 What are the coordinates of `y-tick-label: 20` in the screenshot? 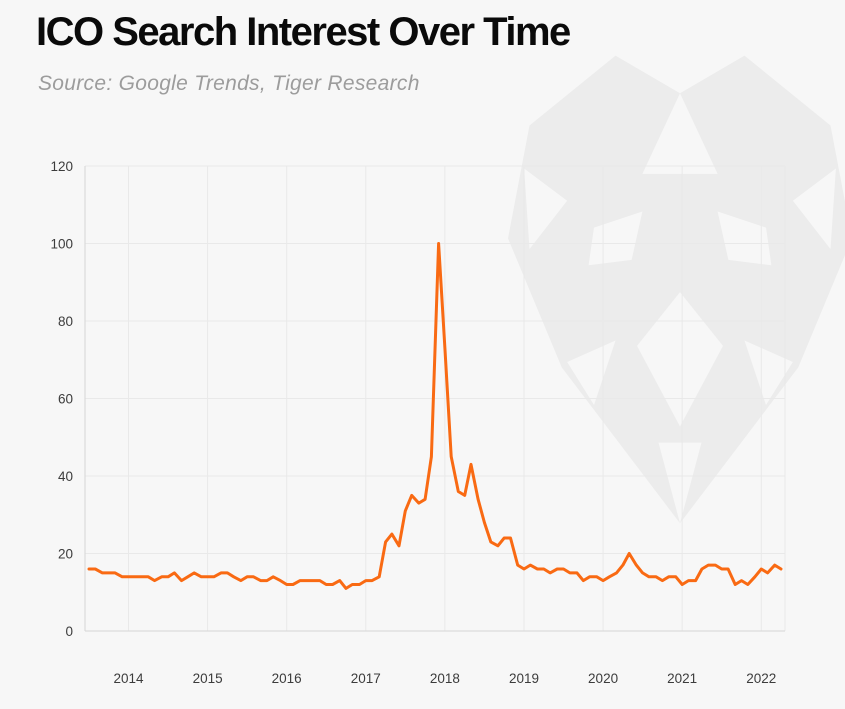 It's located at (65, 554).